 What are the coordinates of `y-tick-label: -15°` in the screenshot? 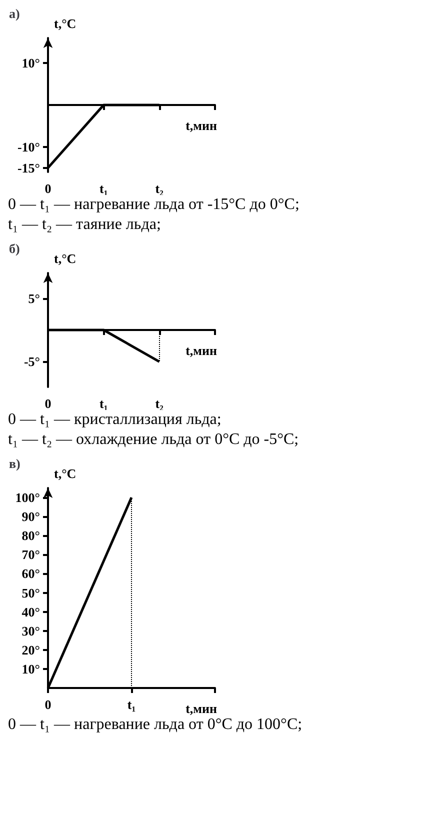 It's located at (28, 168).